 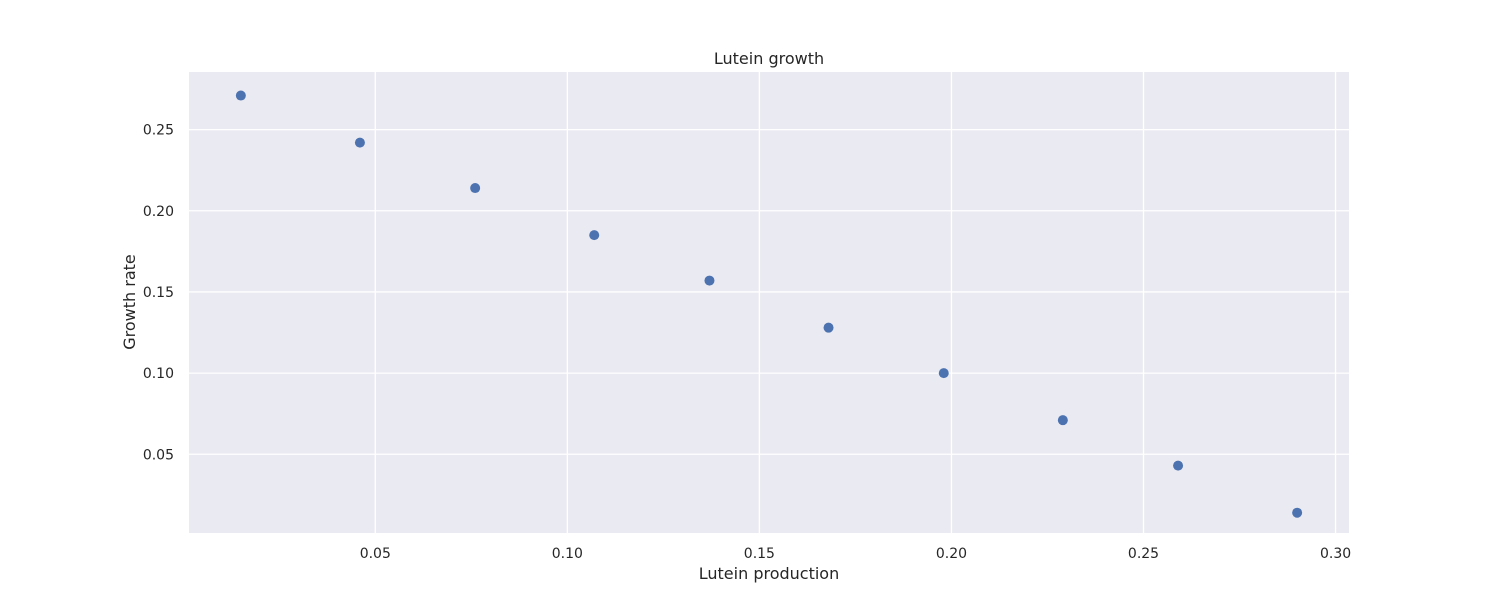 I want to click on chart-title: Lutein growth, so click(x=769, y=58).